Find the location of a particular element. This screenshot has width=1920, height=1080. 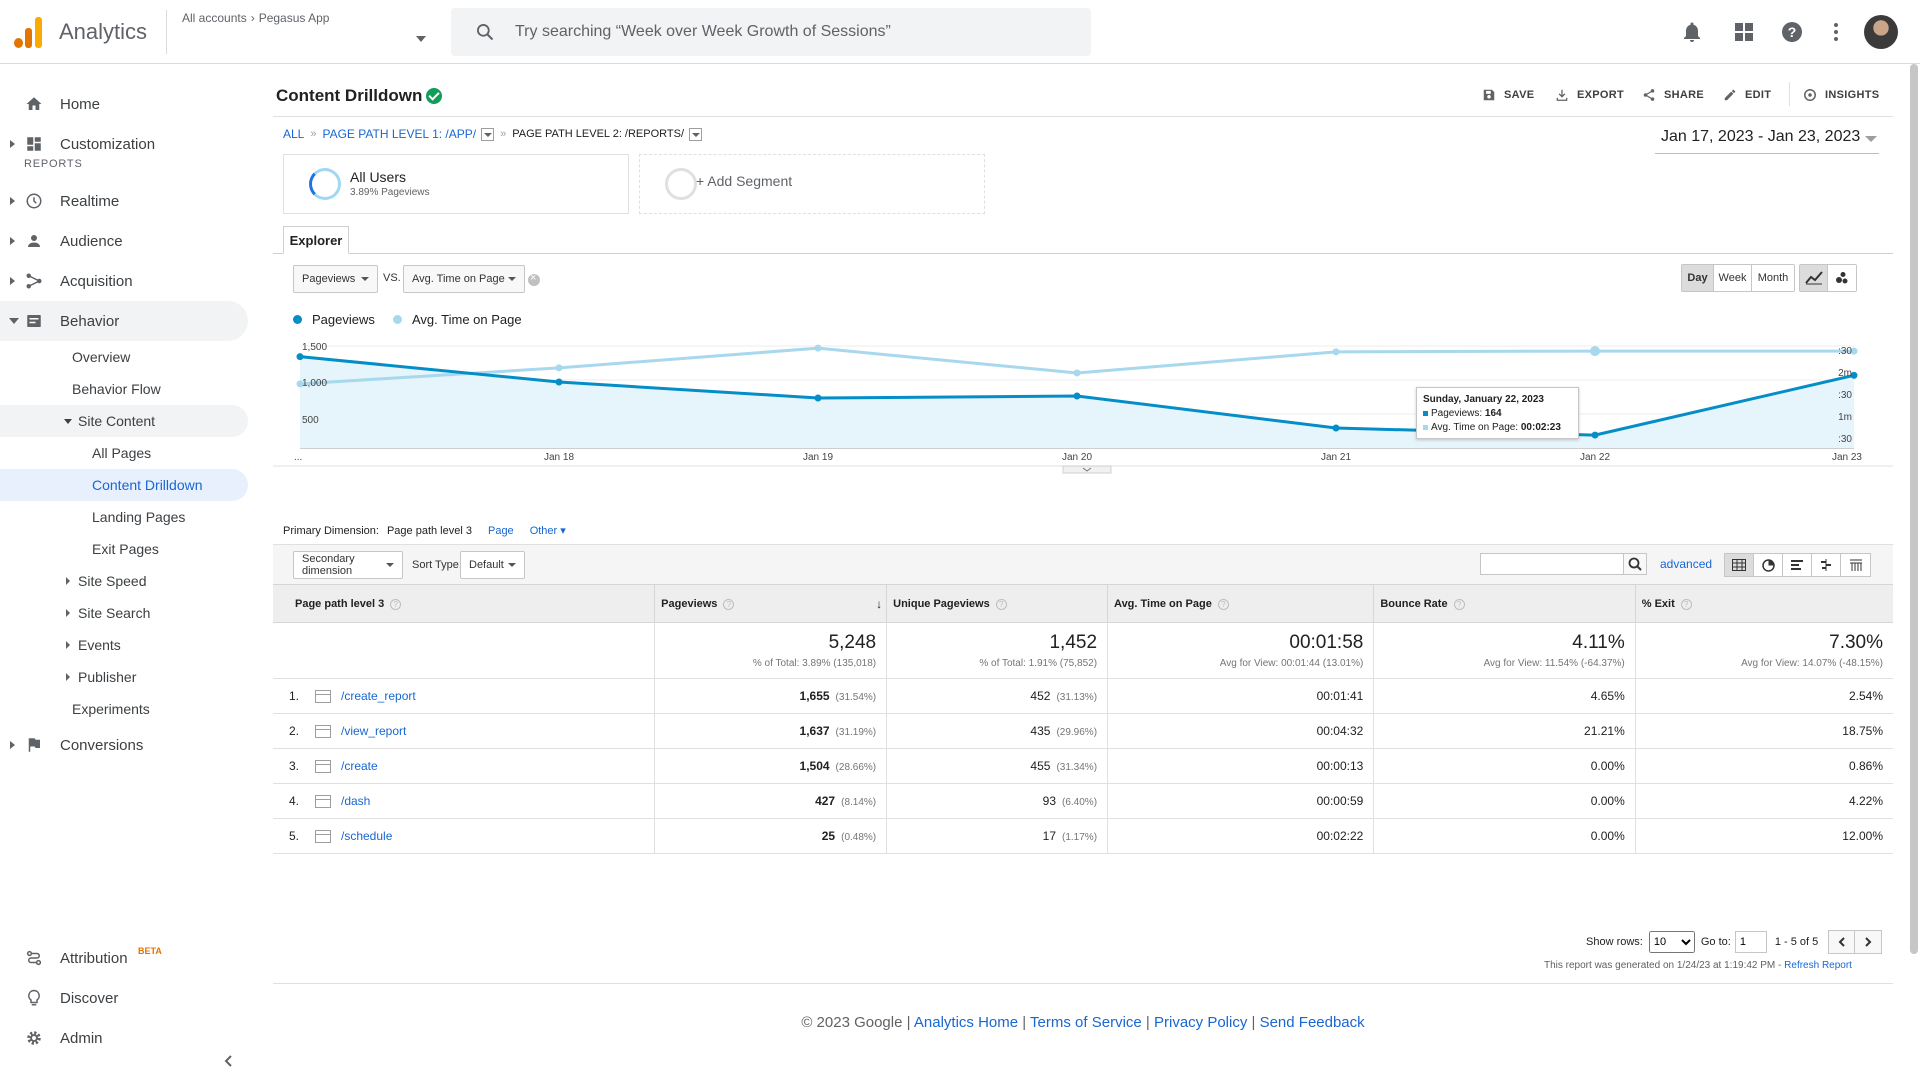

metric2-select: Avg. Time on Page is located at coordinates (464, 279).